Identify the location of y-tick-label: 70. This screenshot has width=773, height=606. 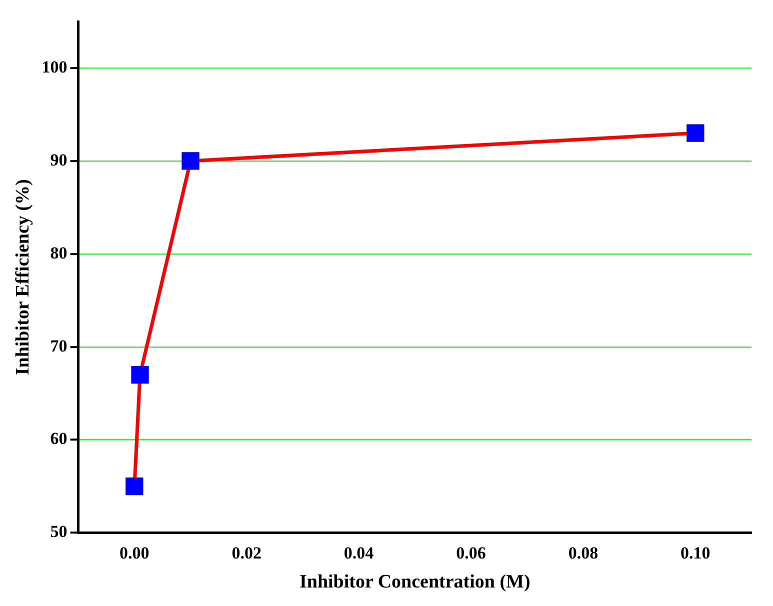
(59, 346).